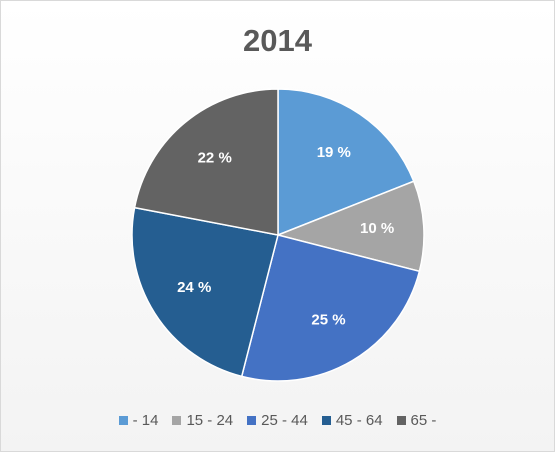 The height and width of the screenshot is (453, 555). What do you see at coordinates (284, 420) in the screenshot?
I see `legend-label: 25 - 44` at bounding box center [284, 420].